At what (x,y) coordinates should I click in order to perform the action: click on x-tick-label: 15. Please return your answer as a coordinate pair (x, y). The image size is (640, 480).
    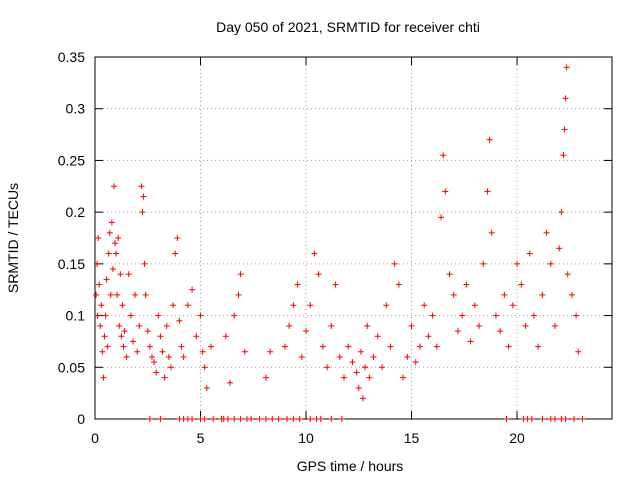
    Looking at the image, I should click on (412, 438).